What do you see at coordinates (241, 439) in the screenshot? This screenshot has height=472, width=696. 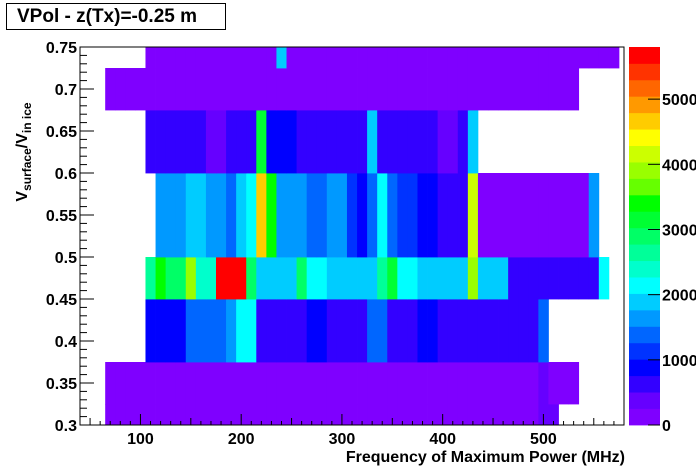 I see `x-tick-label: 200` at bounding box center [241, 439].